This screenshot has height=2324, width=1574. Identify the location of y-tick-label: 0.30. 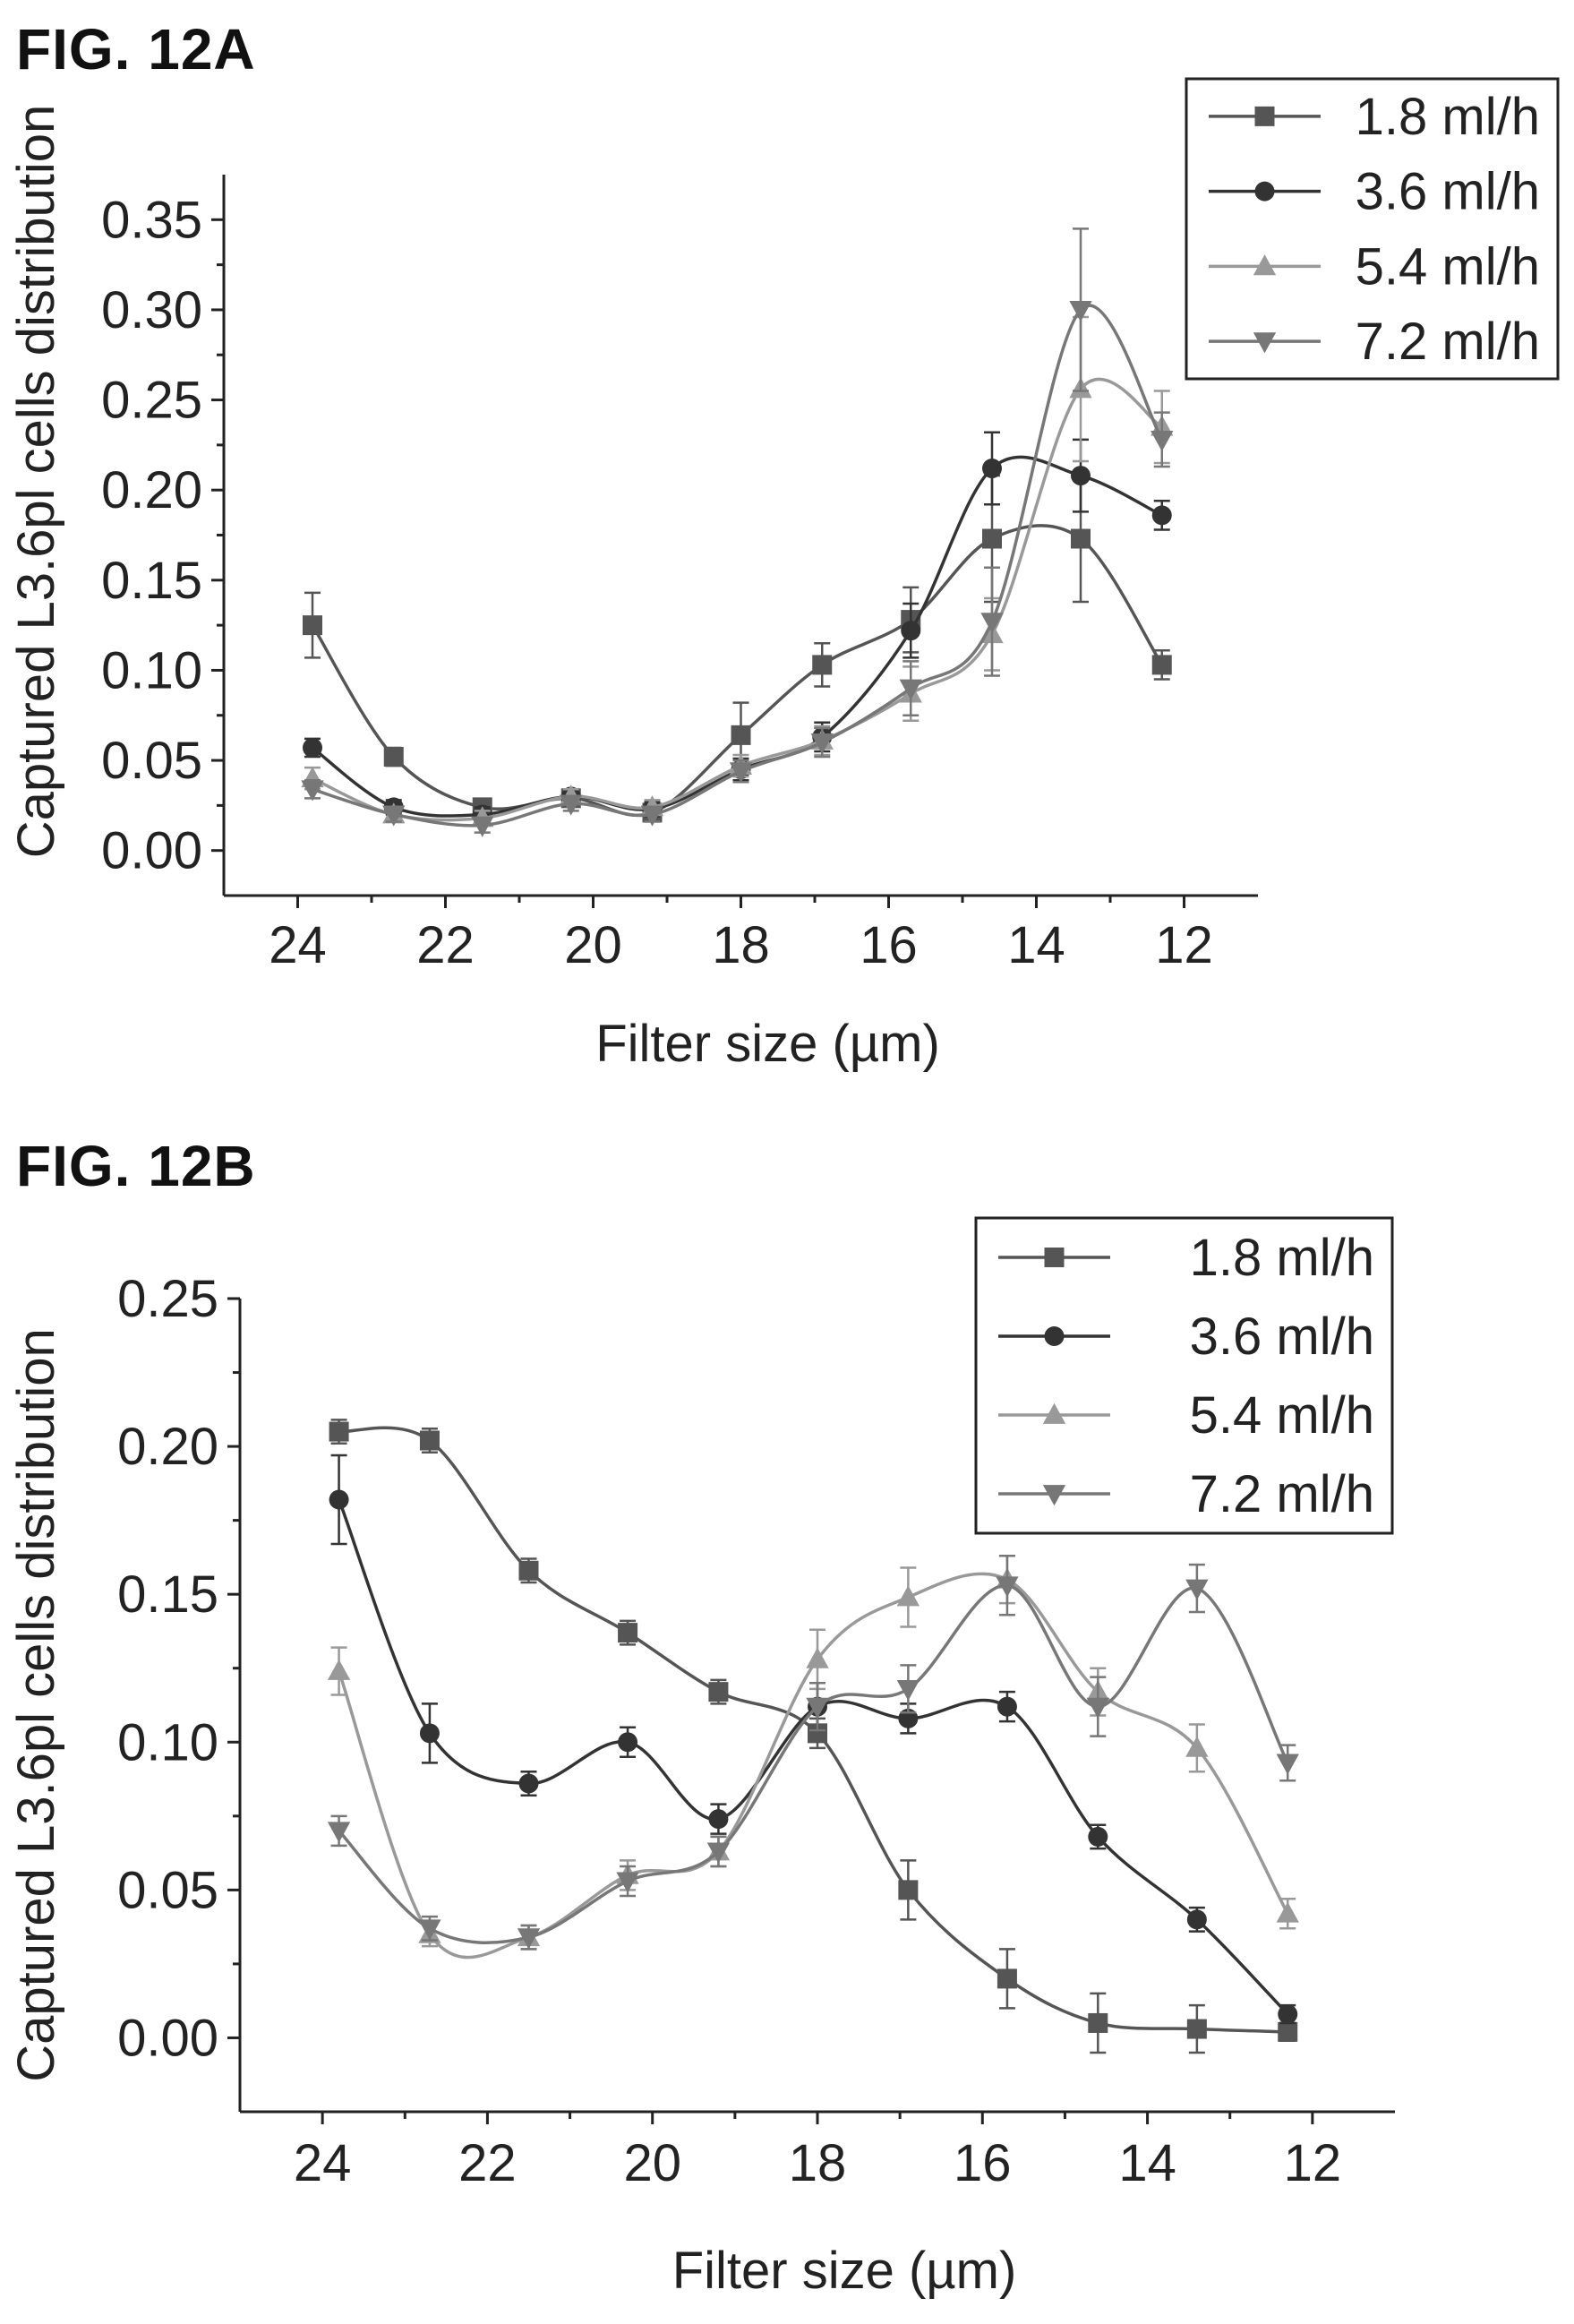
(151, 310).